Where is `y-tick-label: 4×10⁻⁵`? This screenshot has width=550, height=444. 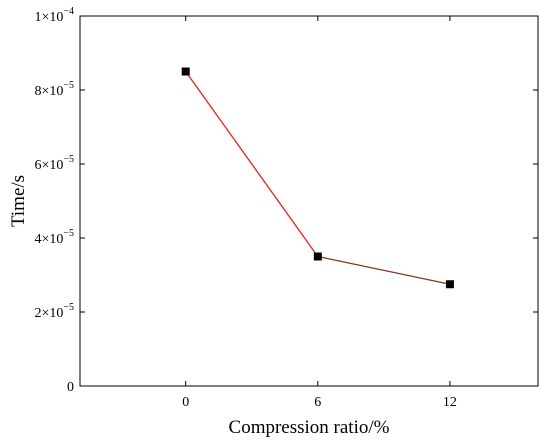 y-tick-label: 4×10⁻⁵ is located at coordinates (54, 237).